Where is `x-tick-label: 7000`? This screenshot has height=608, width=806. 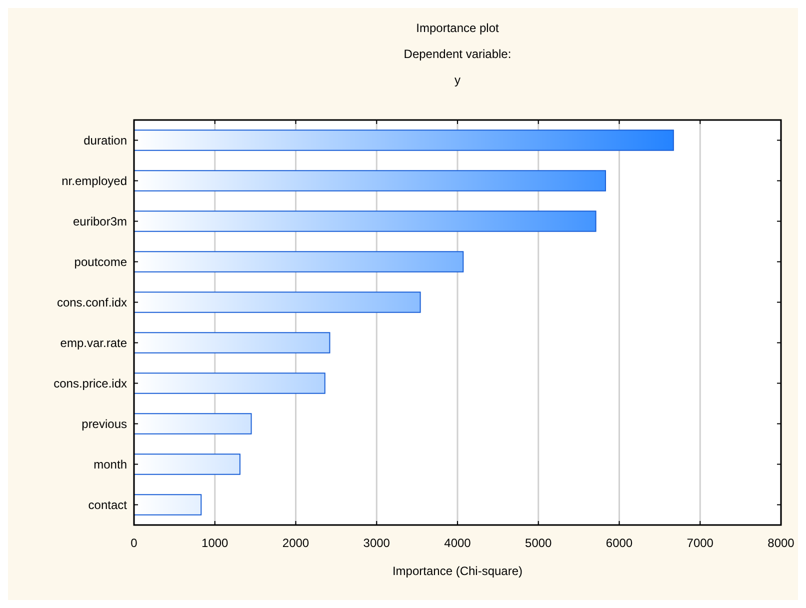 x-tick-label: 7000 is located at coordinates (700, 543).